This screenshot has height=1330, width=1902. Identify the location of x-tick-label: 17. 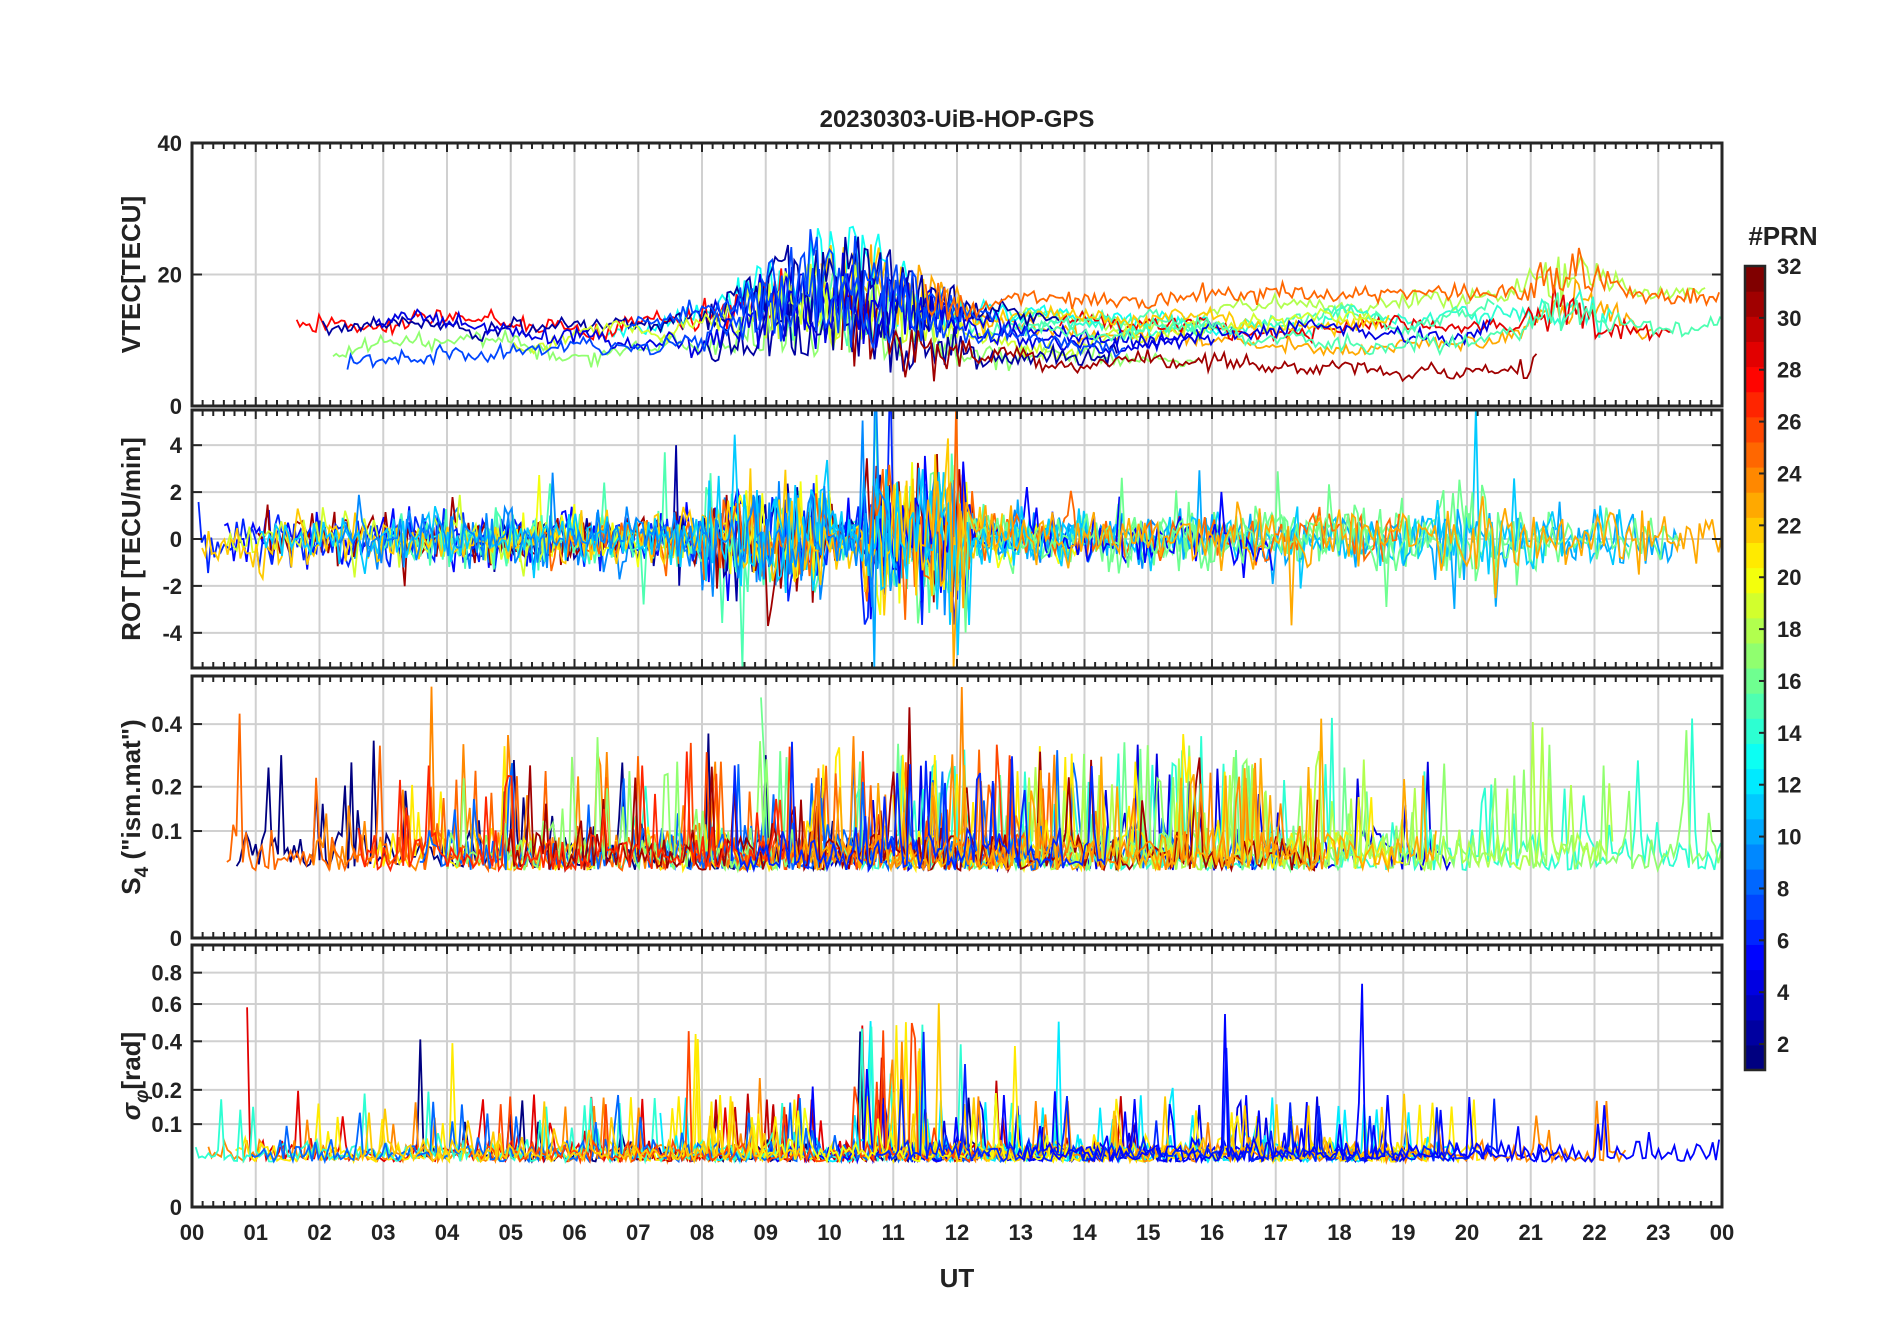
(1276, 1232).